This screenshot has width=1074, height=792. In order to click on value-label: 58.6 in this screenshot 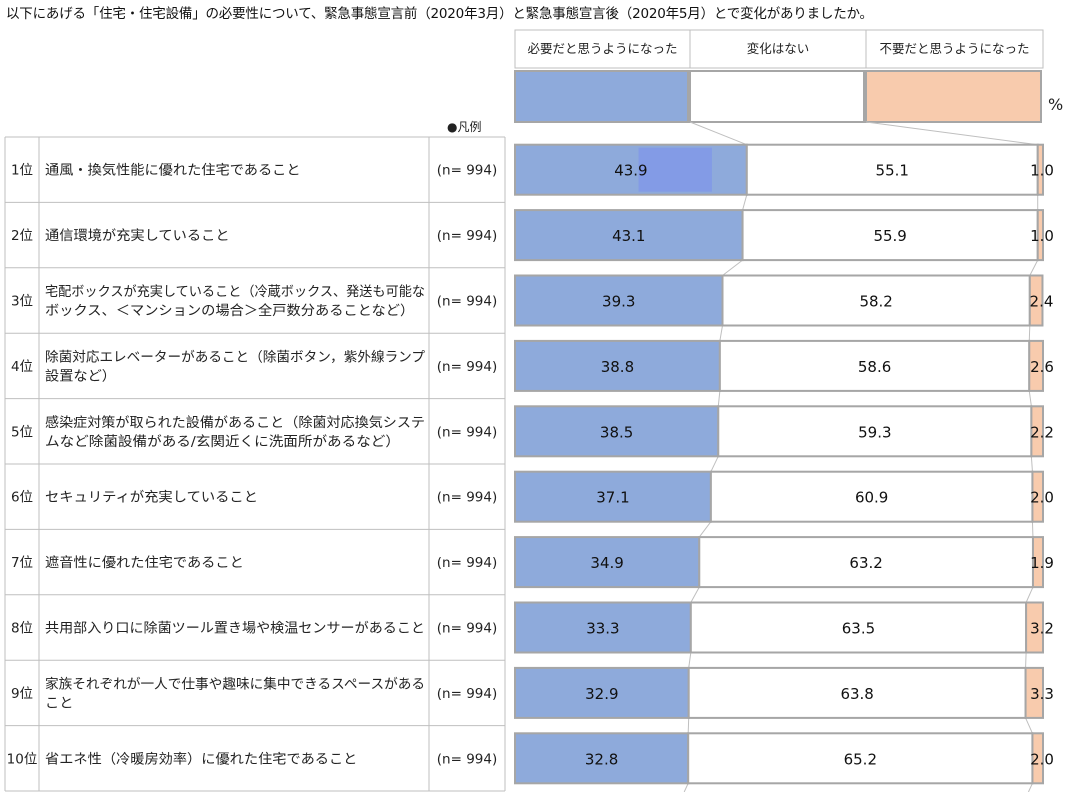, I will do `click(874, 367)`.